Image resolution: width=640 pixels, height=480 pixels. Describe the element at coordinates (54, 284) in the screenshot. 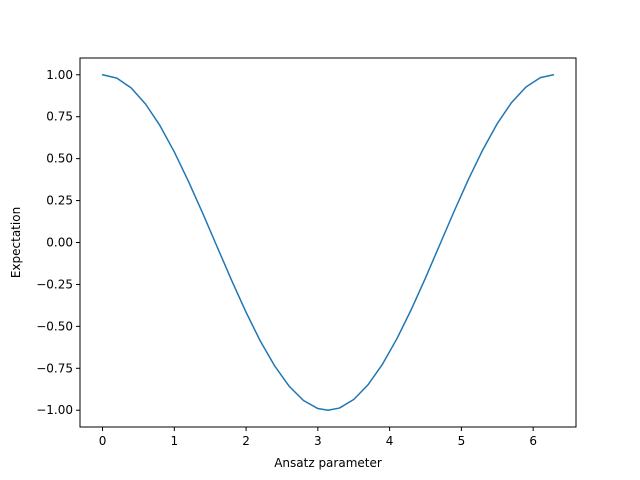

I see `y-tick-label: −0.25` at that location.